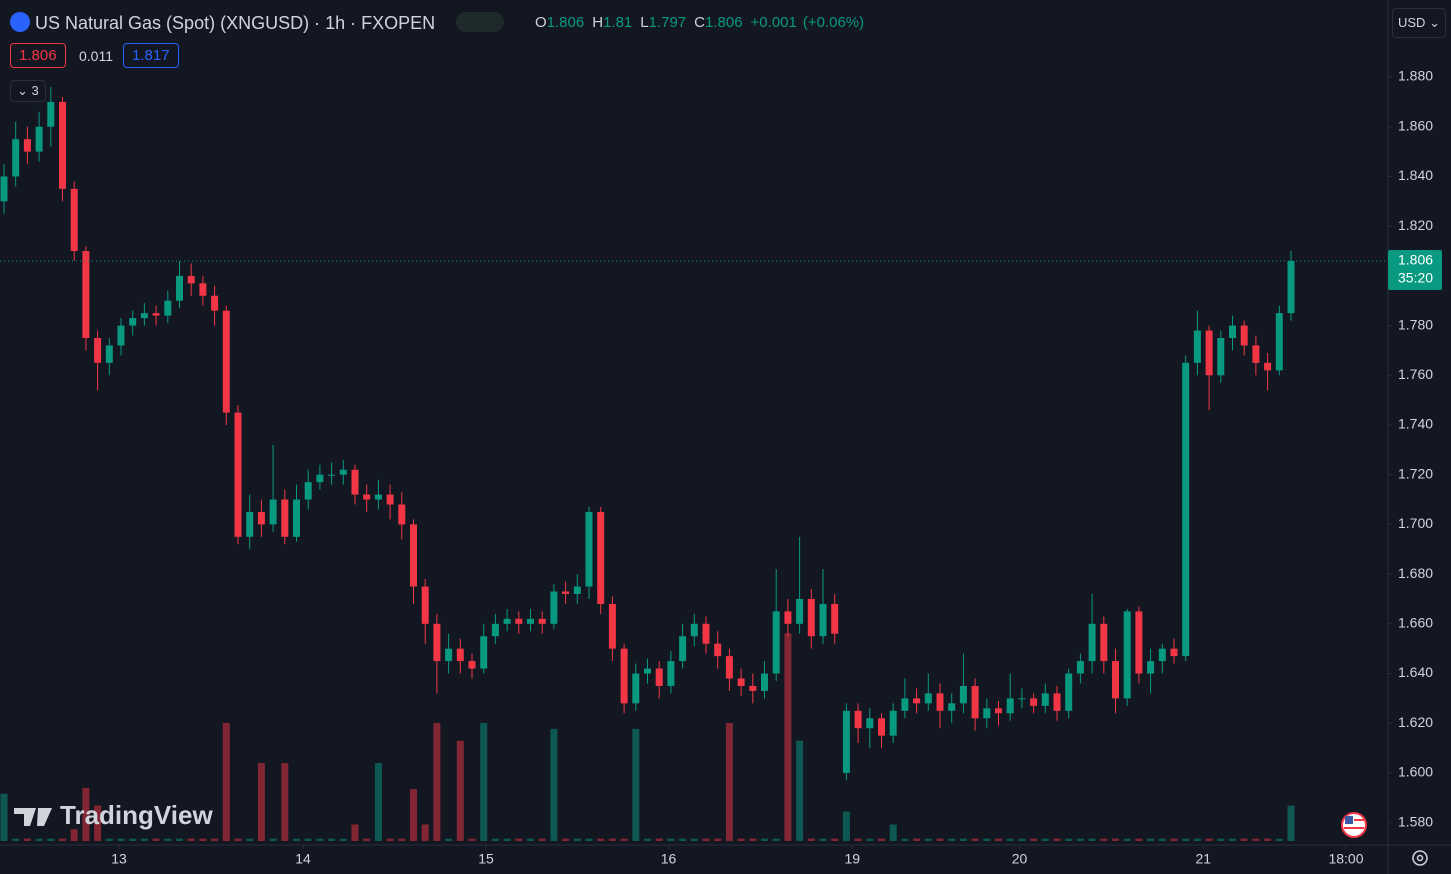 The height and width of the screenshot is (874, 1451). Describe the element at coordinates (1345, 859) in the screenshot. I see `x-tick-label: 18:00` at that location.